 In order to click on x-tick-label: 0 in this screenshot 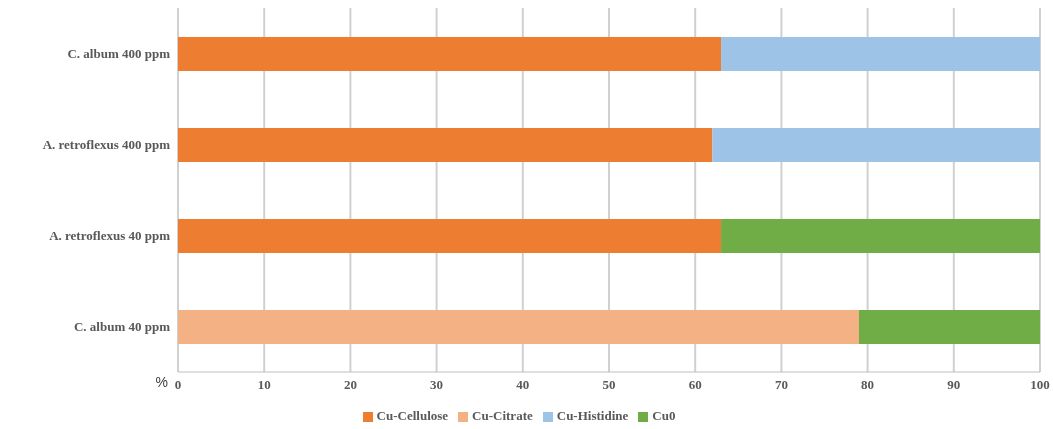, I will do `click(178, 385)`.